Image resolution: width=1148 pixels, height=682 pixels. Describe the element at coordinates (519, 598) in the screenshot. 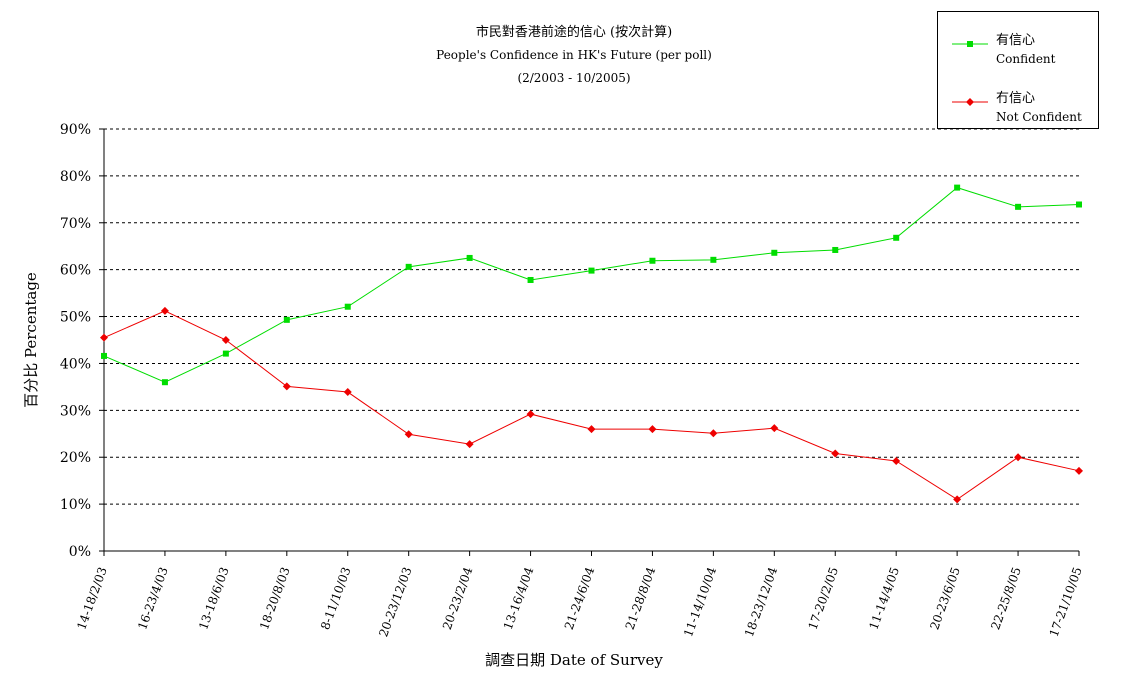

I see `x-tick-label: 13-16/4/04` at that location.